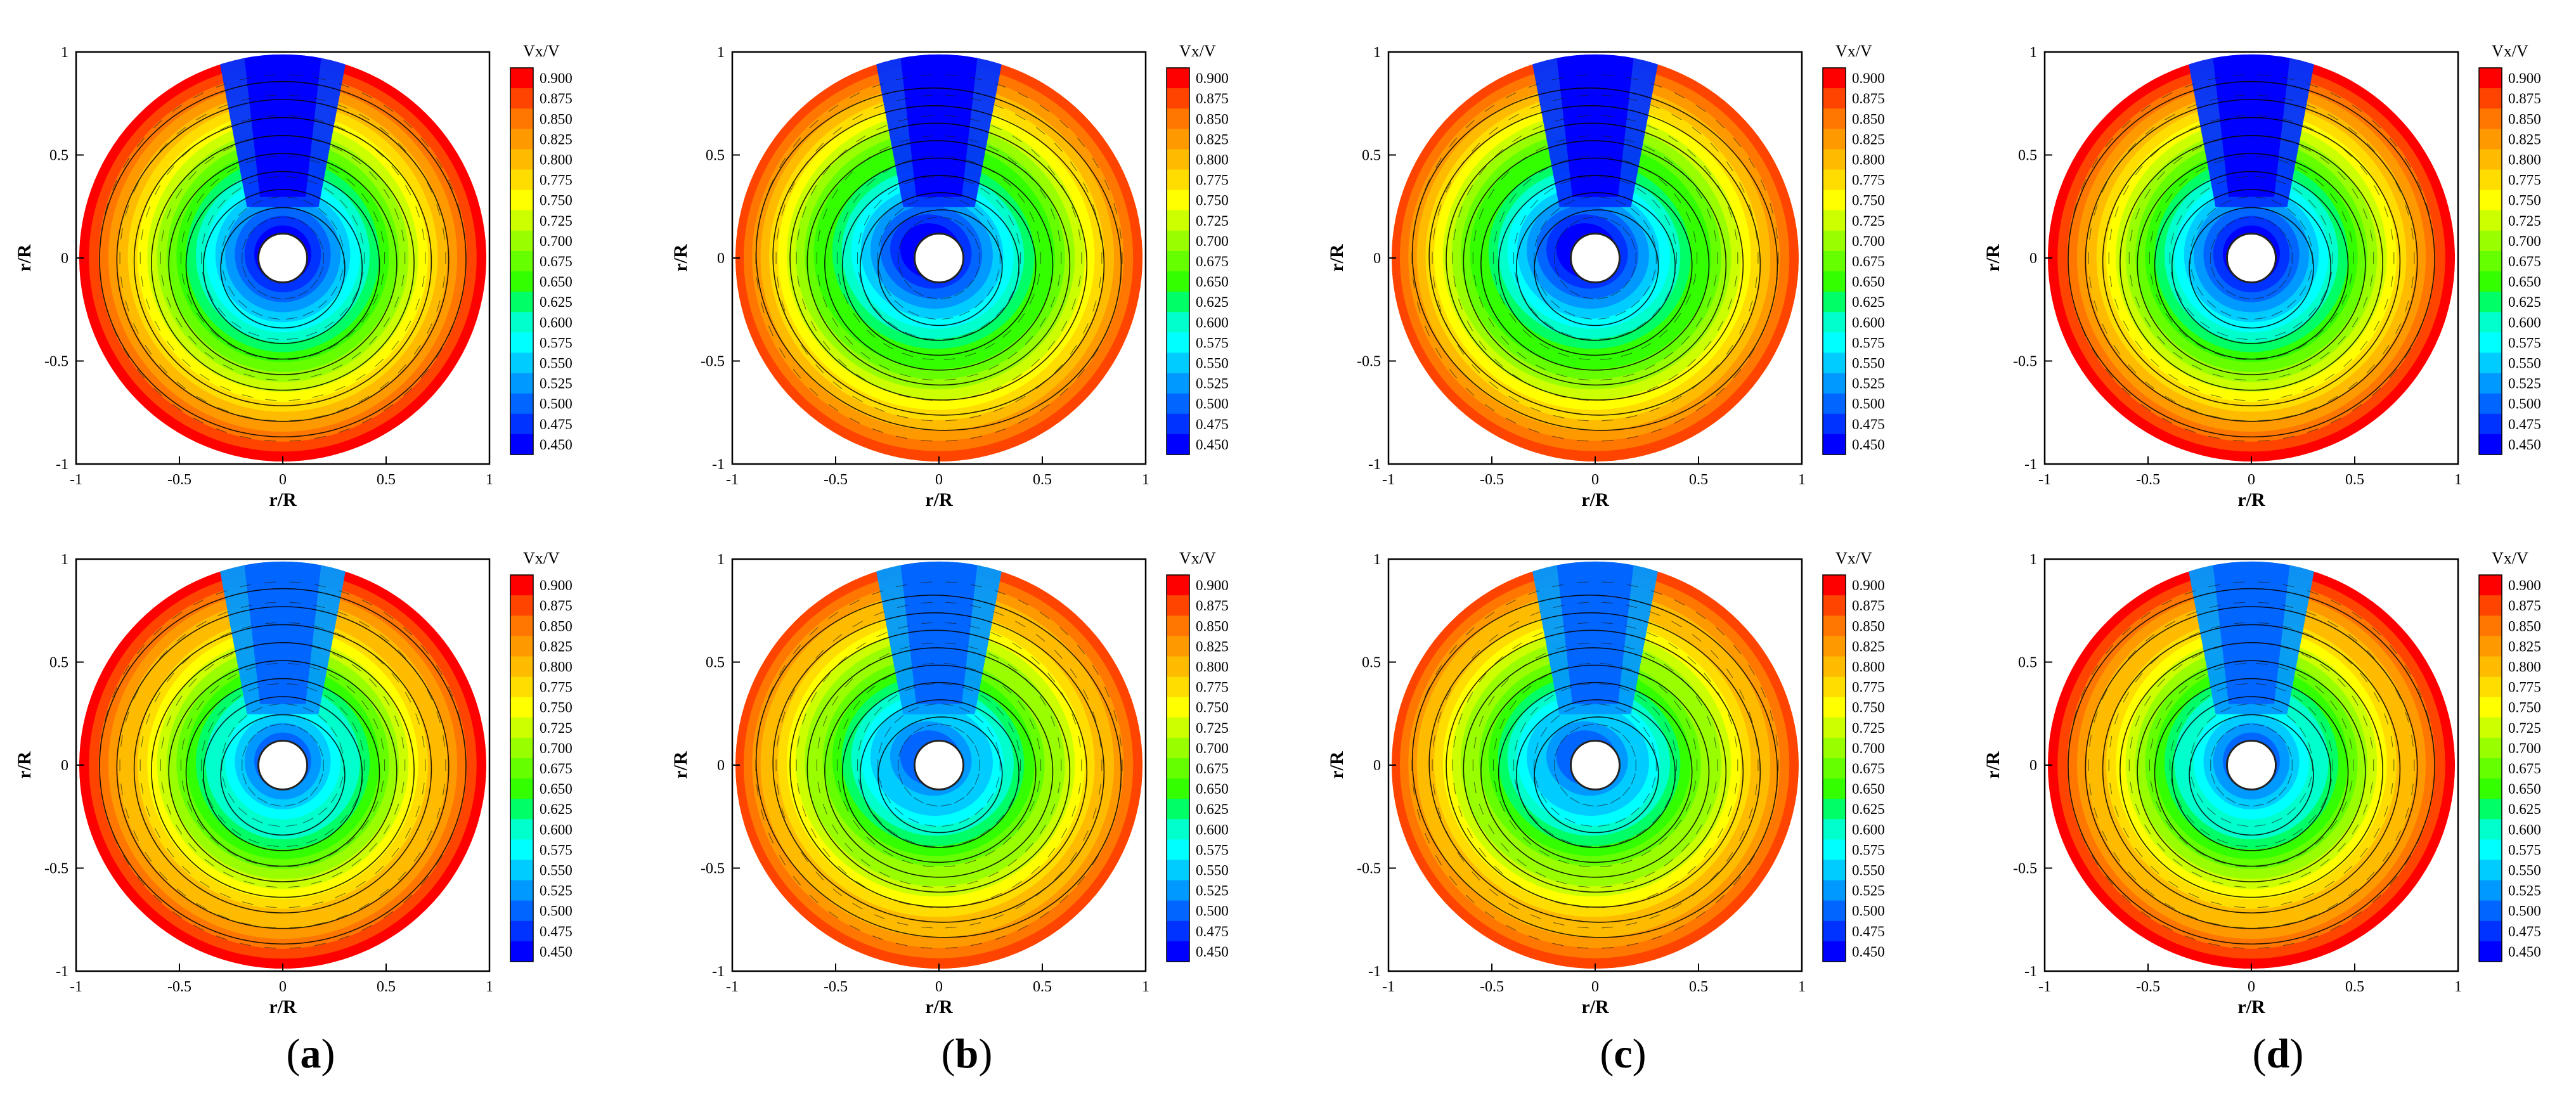 This screenshot has width=2576, height=1096. What do you see at coordinates (1868, 180) in the screenshot?
I see `colorbar-tick-label: 0.775` at bounding box center [1868, 180].